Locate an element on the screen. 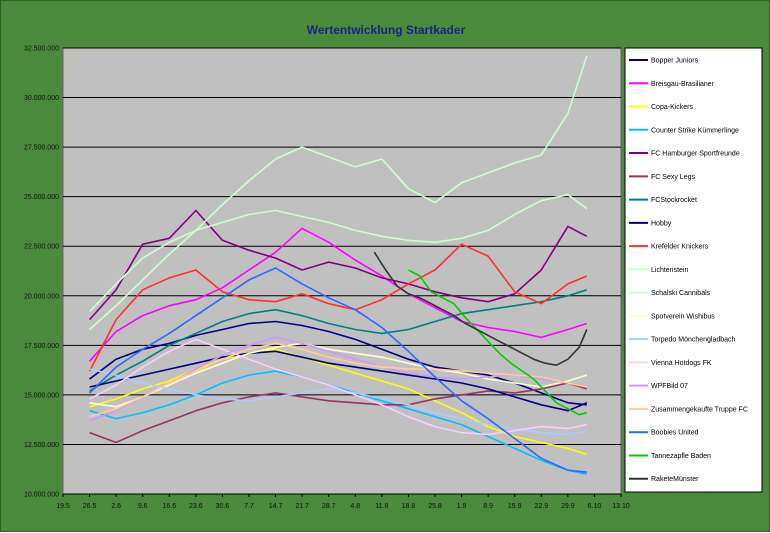  x-tick-label: 13.10 is located at coordinates (621, 506).